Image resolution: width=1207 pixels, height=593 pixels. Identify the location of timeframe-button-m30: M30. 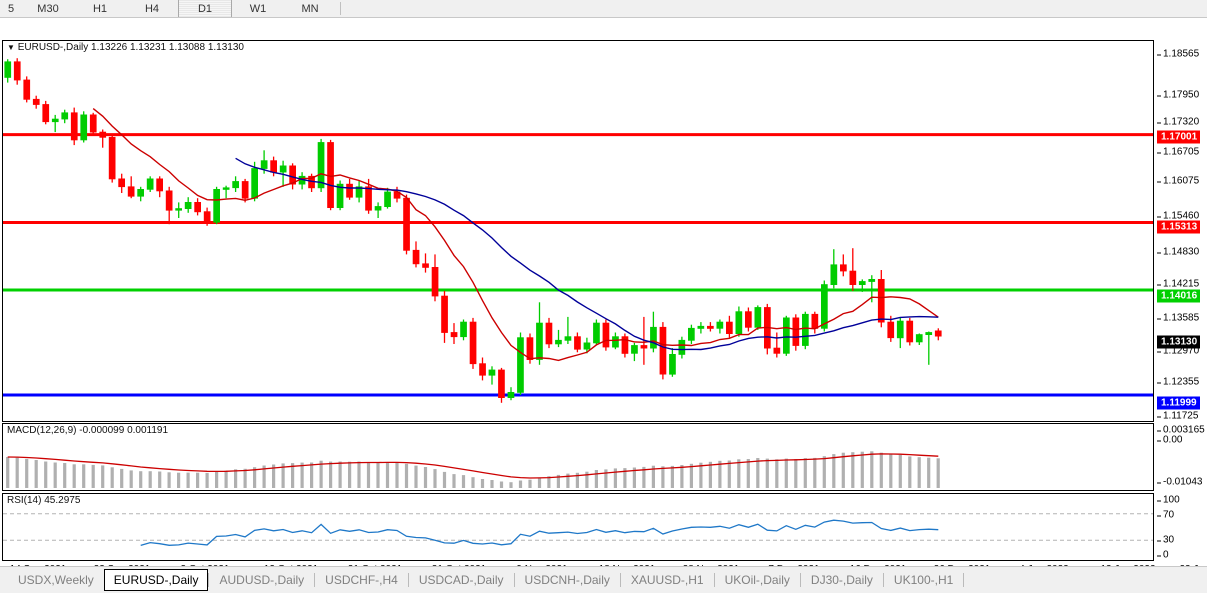
(48, 8).